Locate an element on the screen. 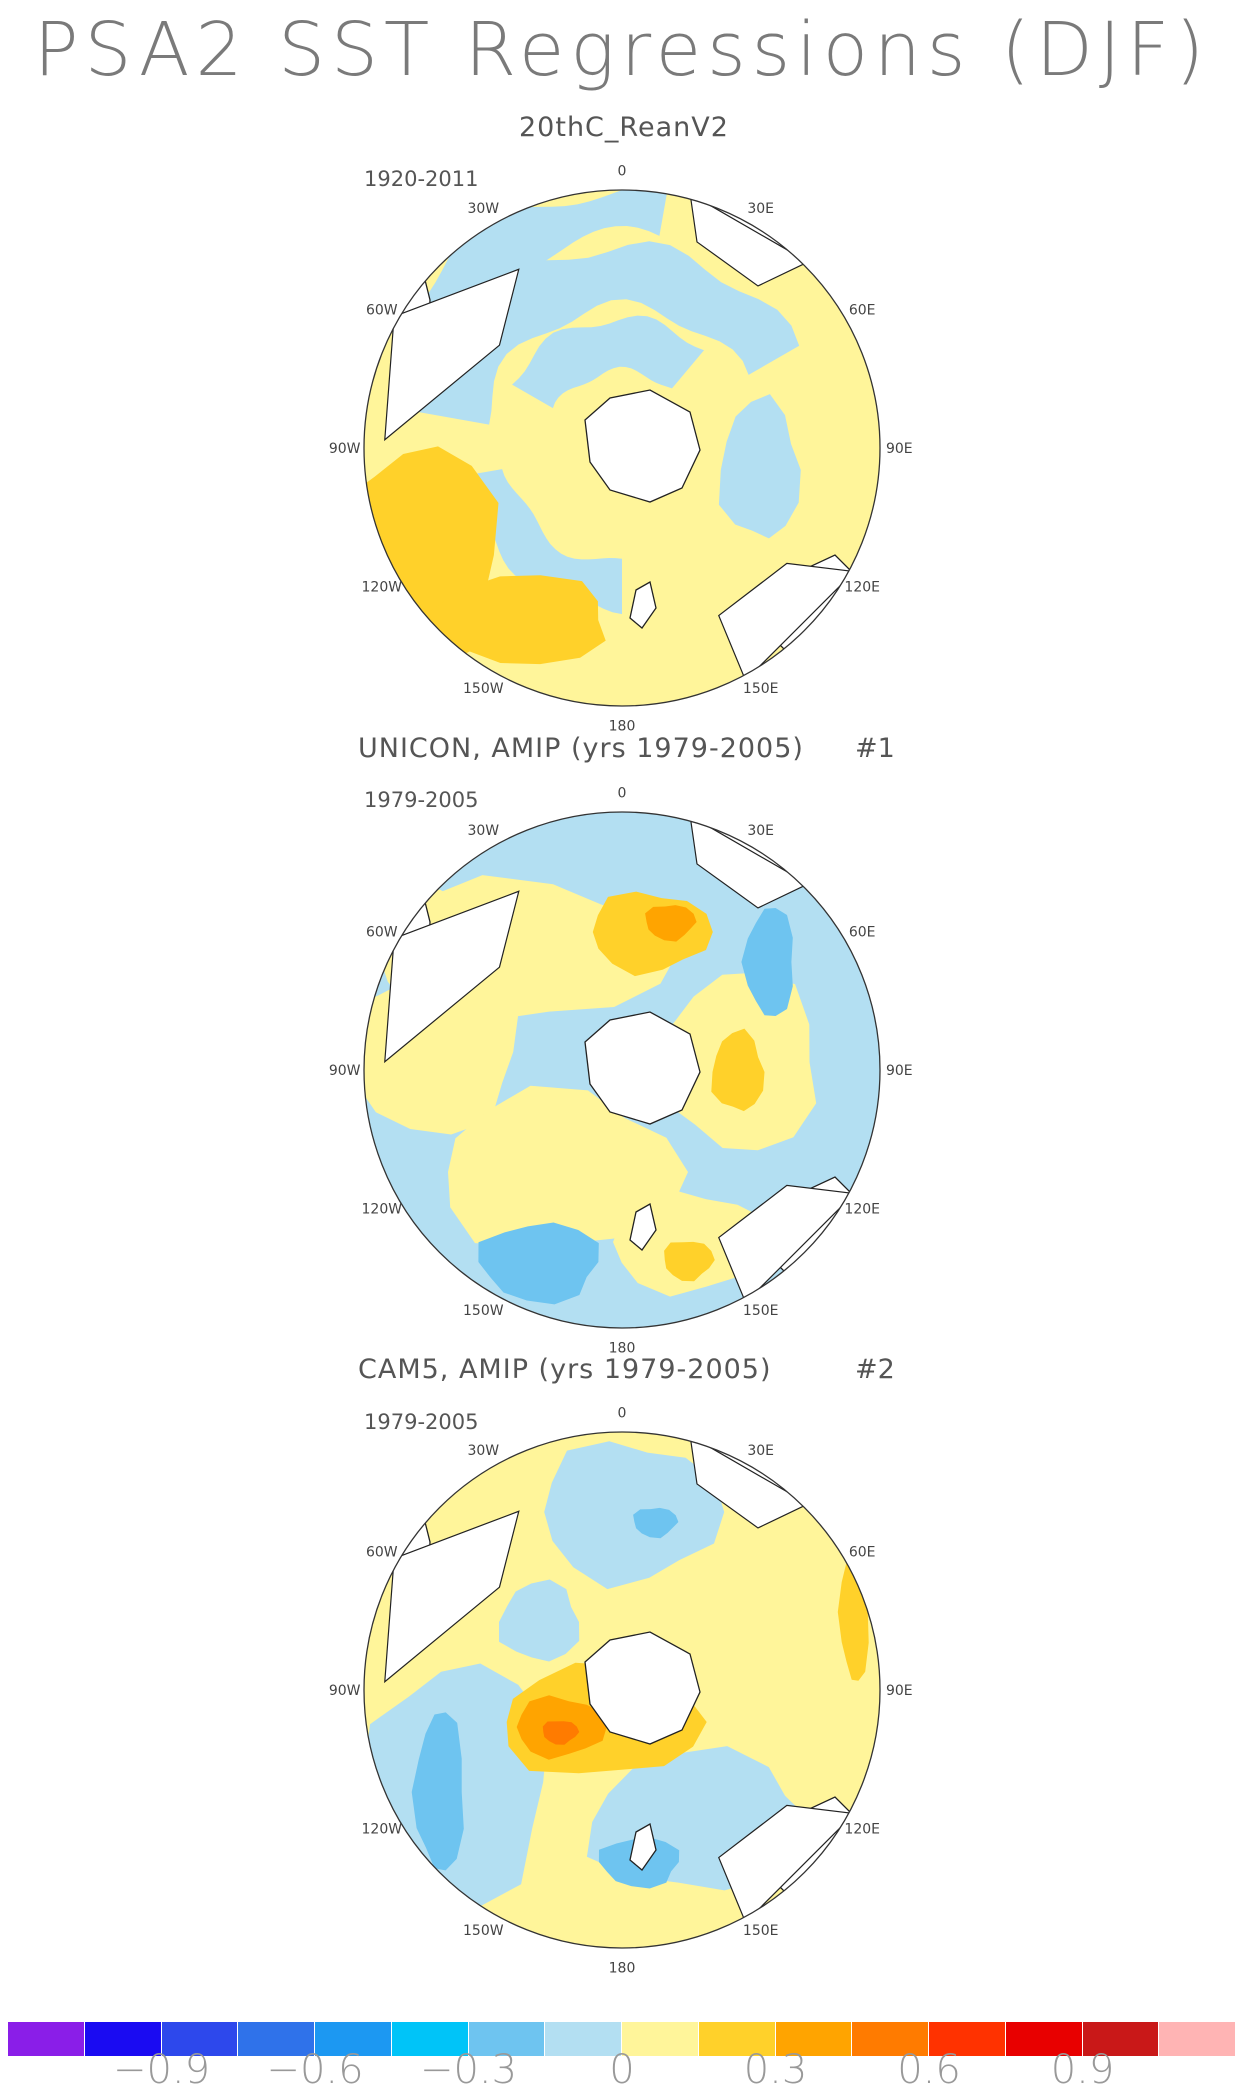 The height and width of the screenshot is (2093, 1244). polar-map-1: 0 30E 60E 90E 120E 150E 180 150W 120W 90W 60W 30W is located at coordinates (621, 449).